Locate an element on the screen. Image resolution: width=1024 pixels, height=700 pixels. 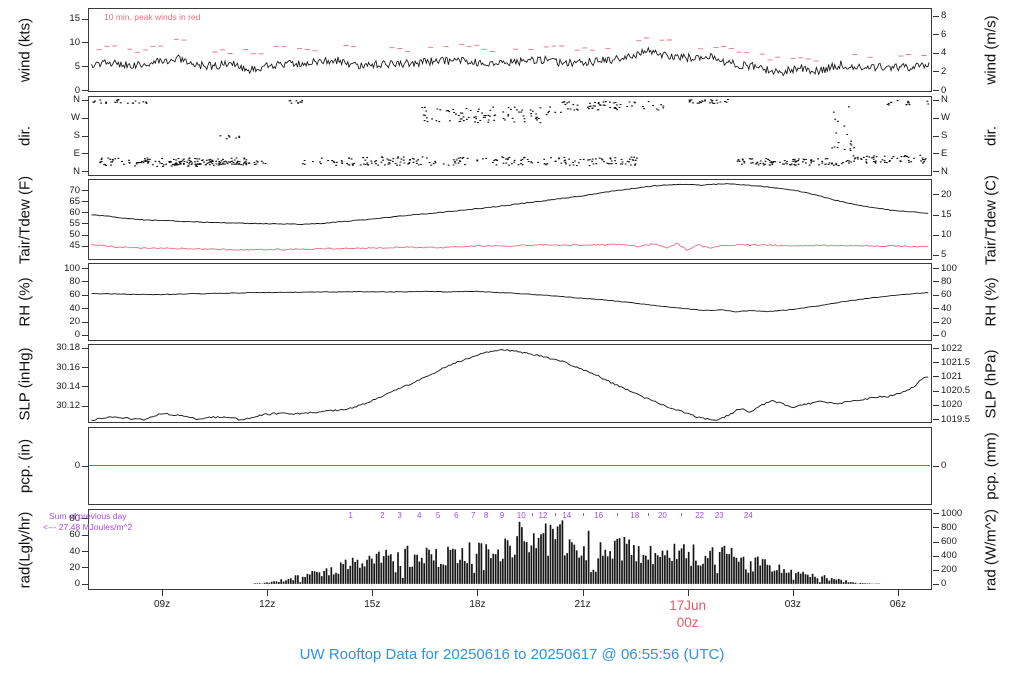
series-tdew is located at coordinates (510, 246).